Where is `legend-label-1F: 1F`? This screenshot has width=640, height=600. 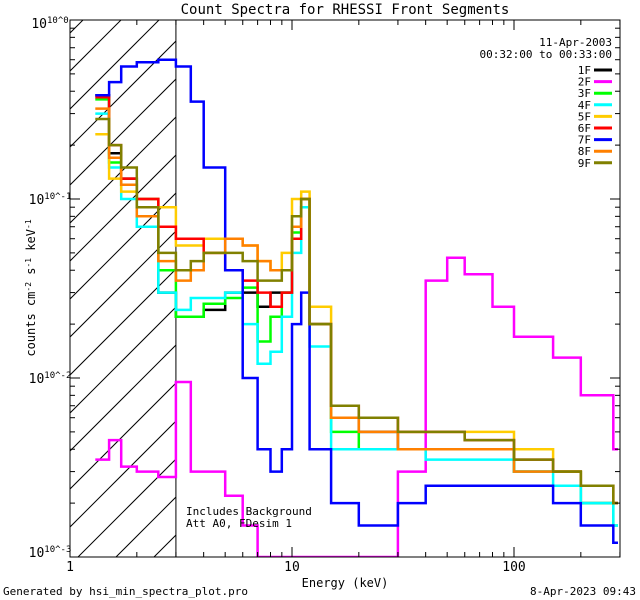
legend-label-1F: 1F is located at coordinates (584, 70).